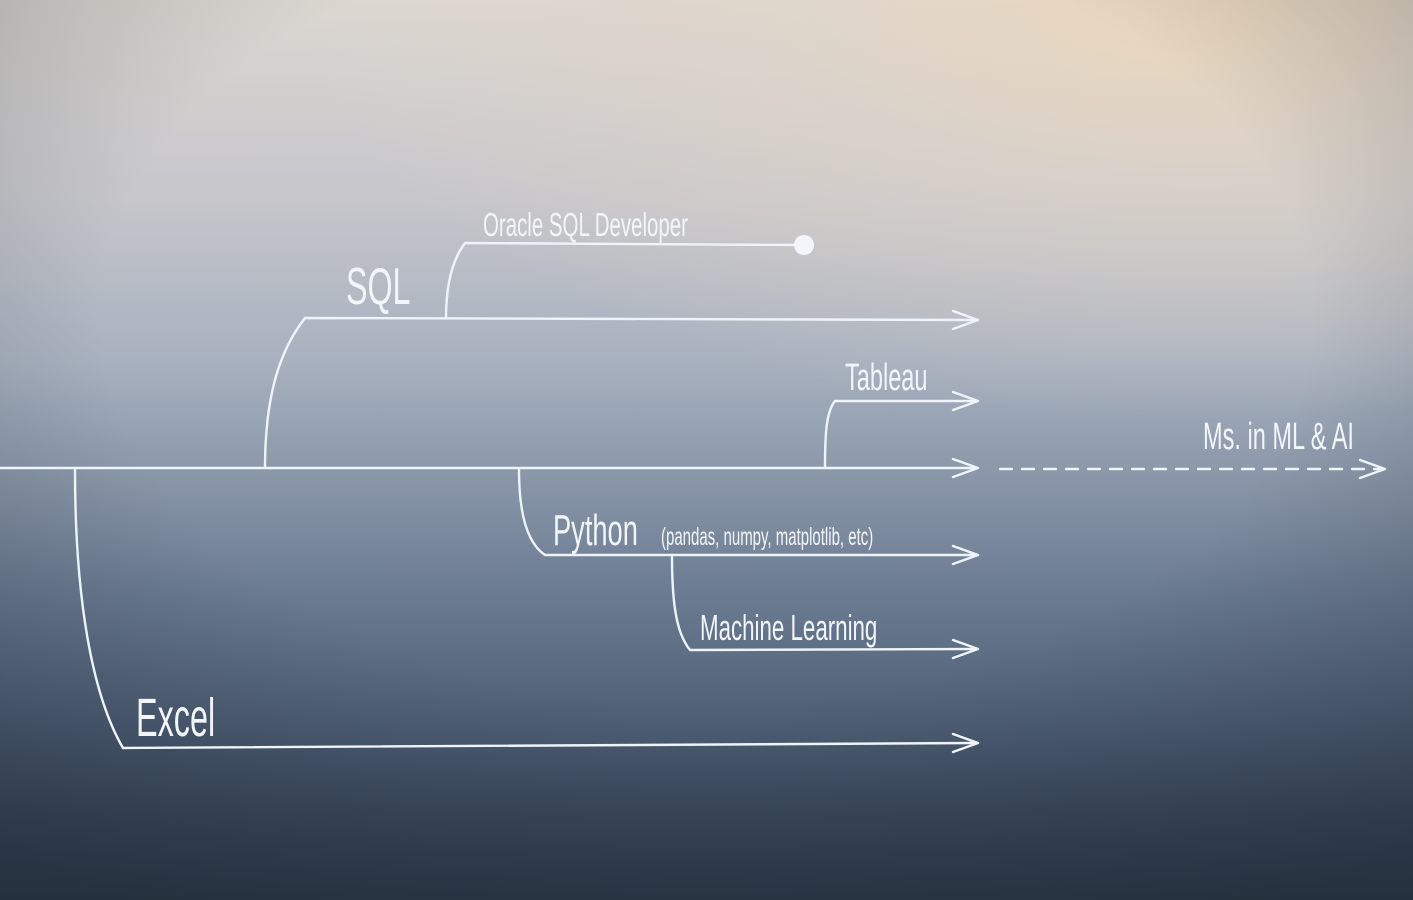  What do you see at coordinates (788, 629) in the screenshot?
I see `ml-label: Machine Learning` at bounding box center [788, 629].